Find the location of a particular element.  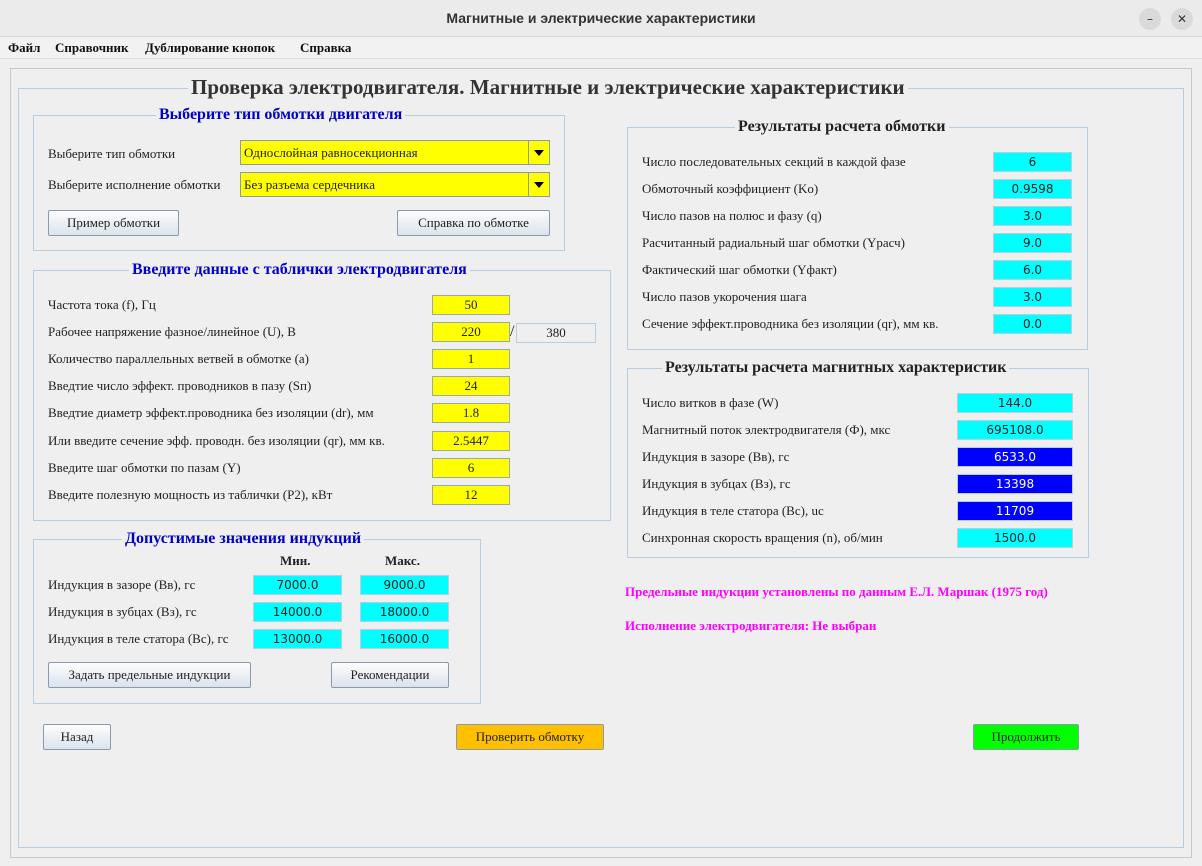

min-header: Мин. is located at coordinates (295, 560).